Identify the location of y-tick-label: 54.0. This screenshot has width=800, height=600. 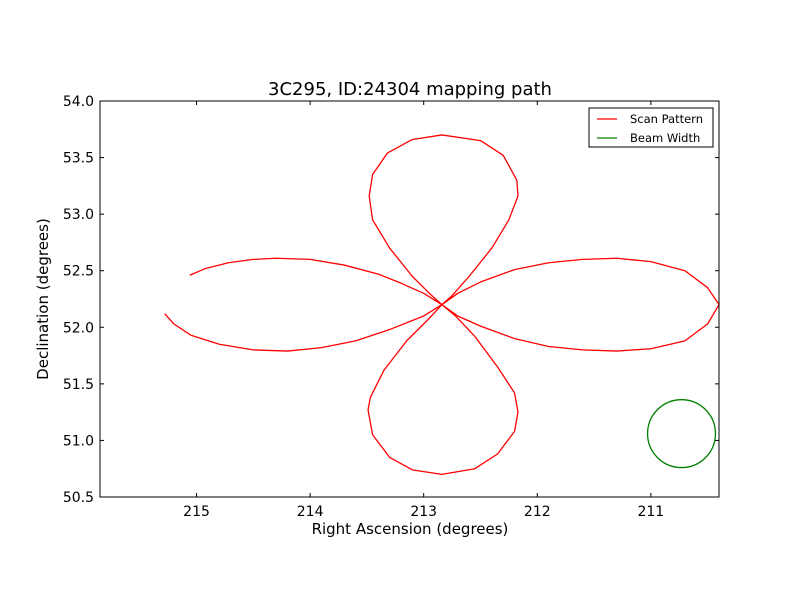
(78, 102).